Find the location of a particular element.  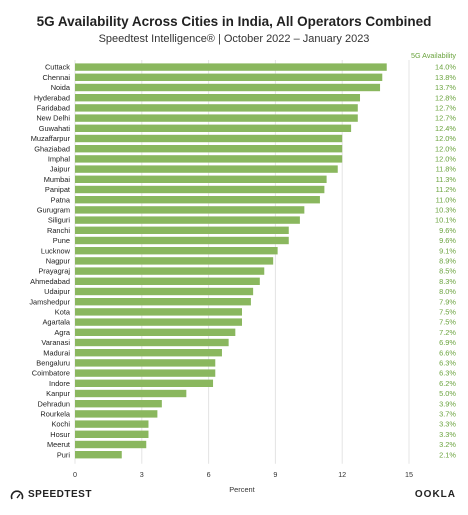

category-label: Hyderabad is located at coordinates (52, 97).